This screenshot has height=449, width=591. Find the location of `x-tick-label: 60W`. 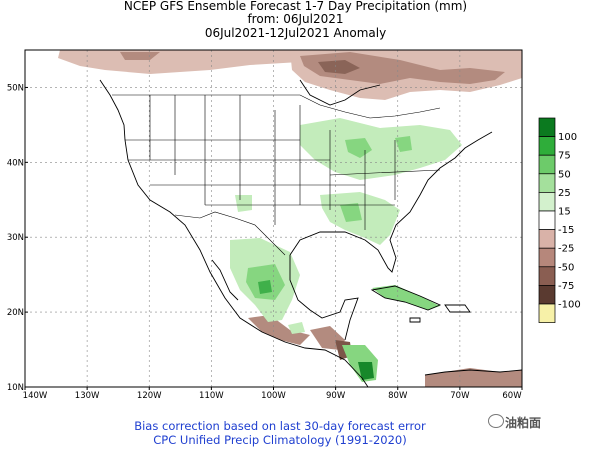

x-tick-label: 60W is located at coordinates (512, 396).